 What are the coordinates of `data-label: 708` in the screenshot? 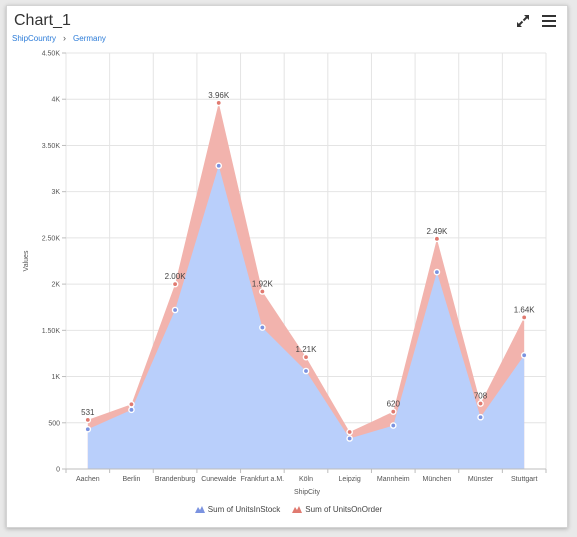 It's located at (481, 396).